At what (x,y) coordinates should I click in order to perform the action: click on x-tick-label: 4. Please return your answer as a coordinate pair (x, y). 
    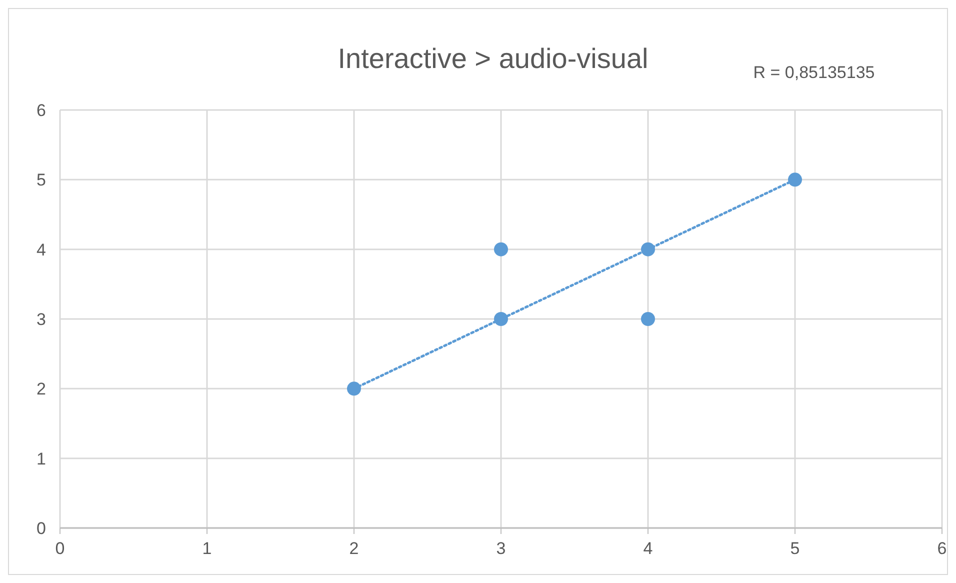
    Looking at the image, I should click on (648, 548).